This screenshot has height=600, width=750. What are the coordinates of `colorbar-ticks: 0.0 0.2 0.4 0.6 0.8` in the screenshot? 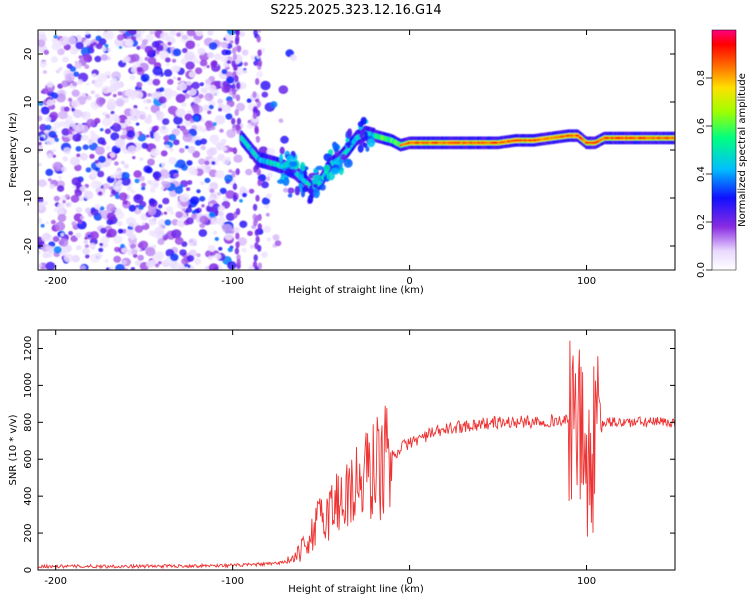 It's located at (704, 174).